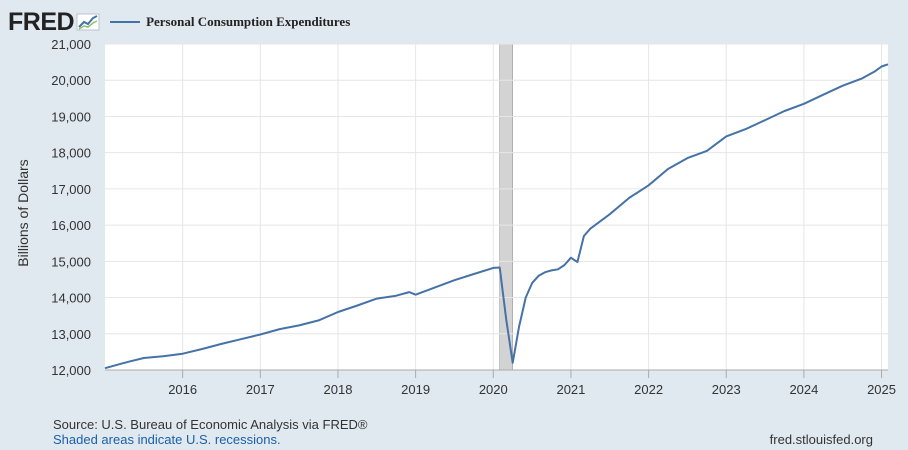 The height and width of the screenshot is (450, 908). I want to click on legend-label: Personal Consumption Expenditures, so click(248, 21).